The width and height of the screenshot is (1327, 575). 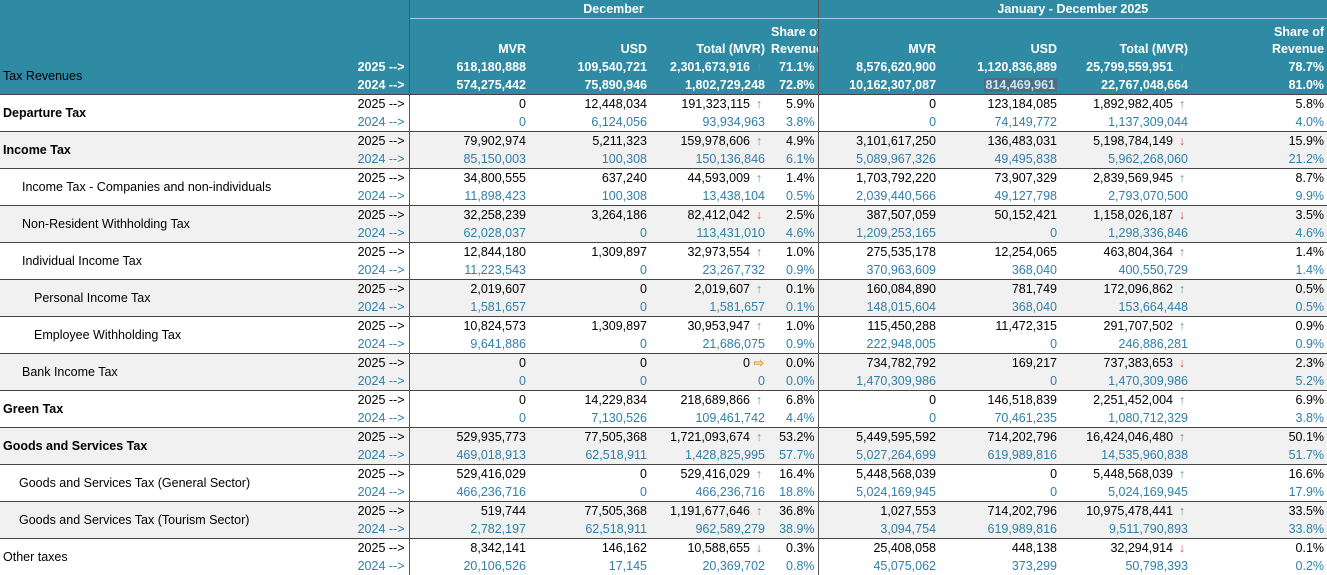 I want to click on ytd-total-cell: 2,251,452,004 ↑, so click(x=1126, y=399).